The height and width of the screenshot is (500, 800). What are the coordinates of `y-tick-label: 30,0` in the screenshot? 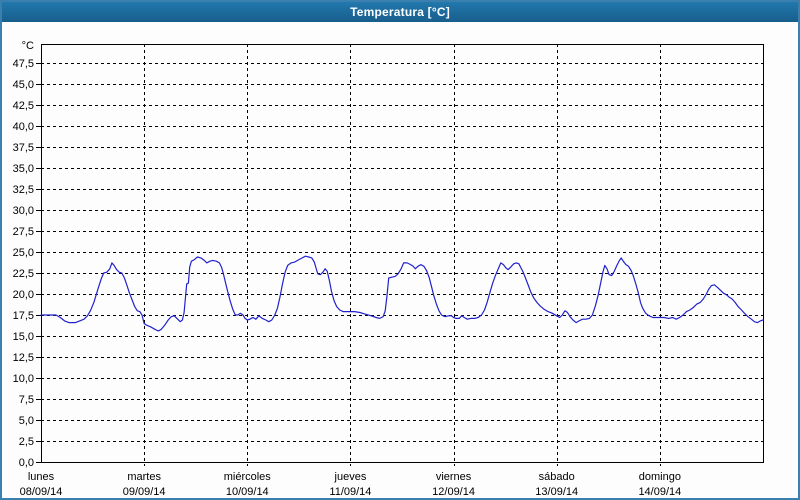 It's located at (23, 211).